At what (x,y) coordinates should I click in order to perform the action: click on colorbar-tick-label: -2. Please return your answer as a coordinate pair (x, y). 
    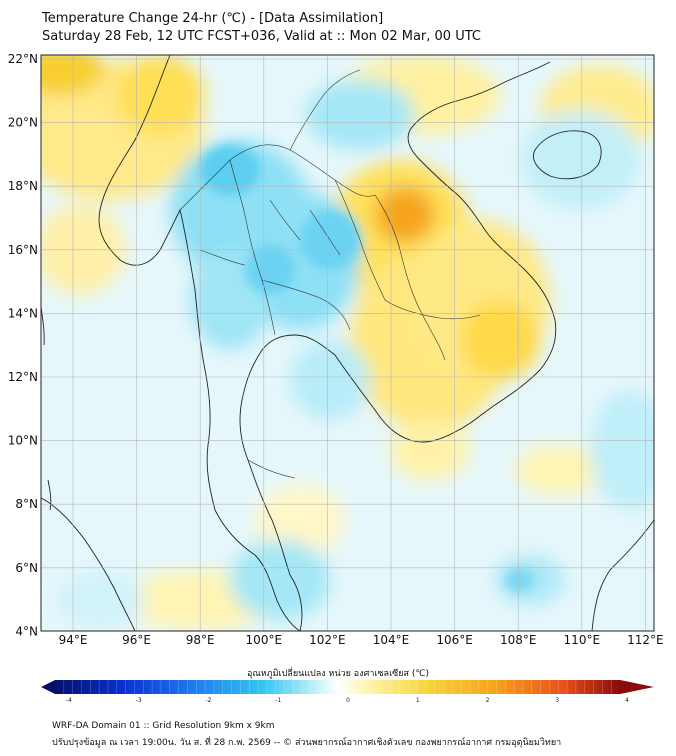
    Looking at the image, I should click on (209, 700).